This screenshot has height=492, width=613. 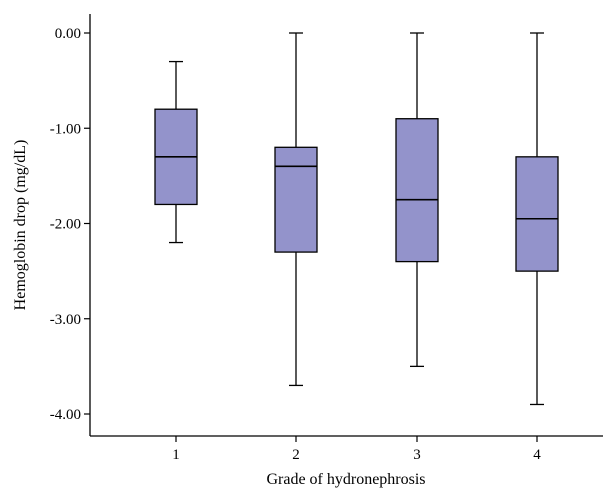 I want to click on y-ticks: 0.00 -1.00 -2.00 -3.00 -4.00, so click(x=70, y=224).